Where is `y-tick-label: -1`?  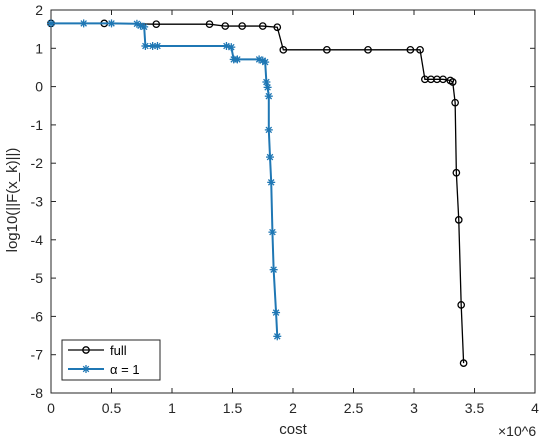
y-tick-label: -1 is located at coordinates (37, 125).